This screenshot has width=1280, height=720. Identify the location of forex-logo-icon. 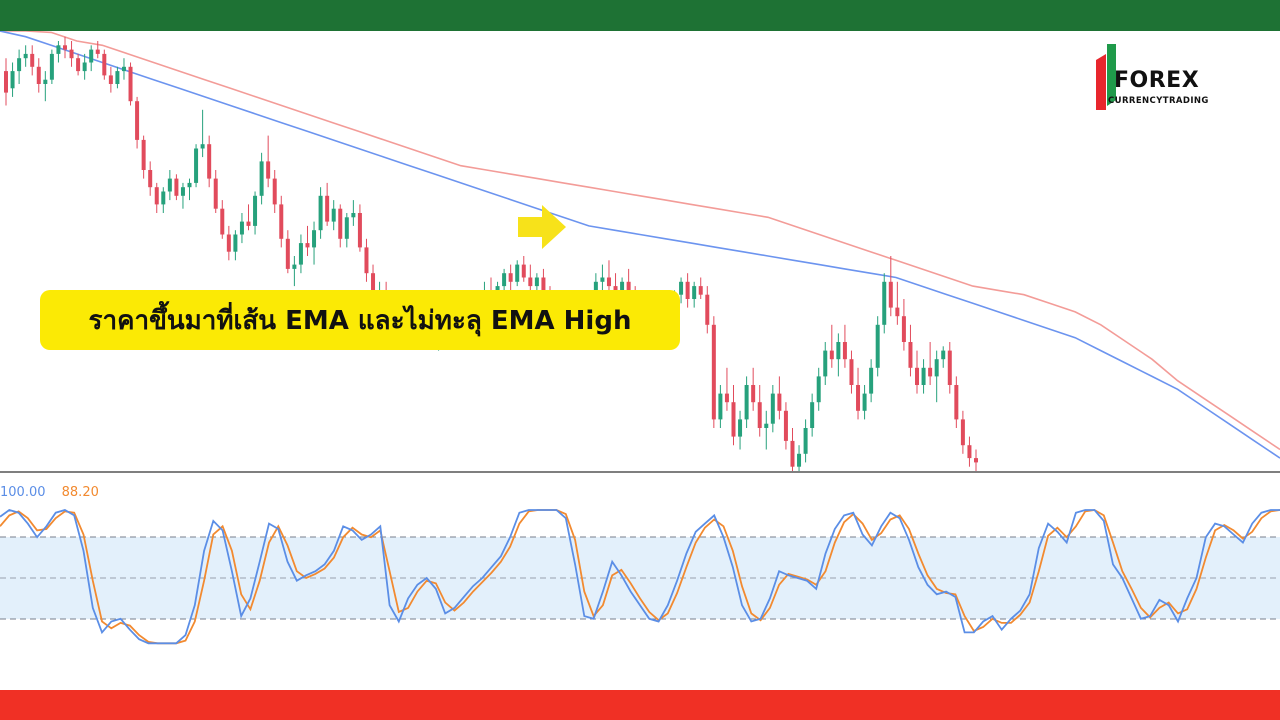
(1106, 77).